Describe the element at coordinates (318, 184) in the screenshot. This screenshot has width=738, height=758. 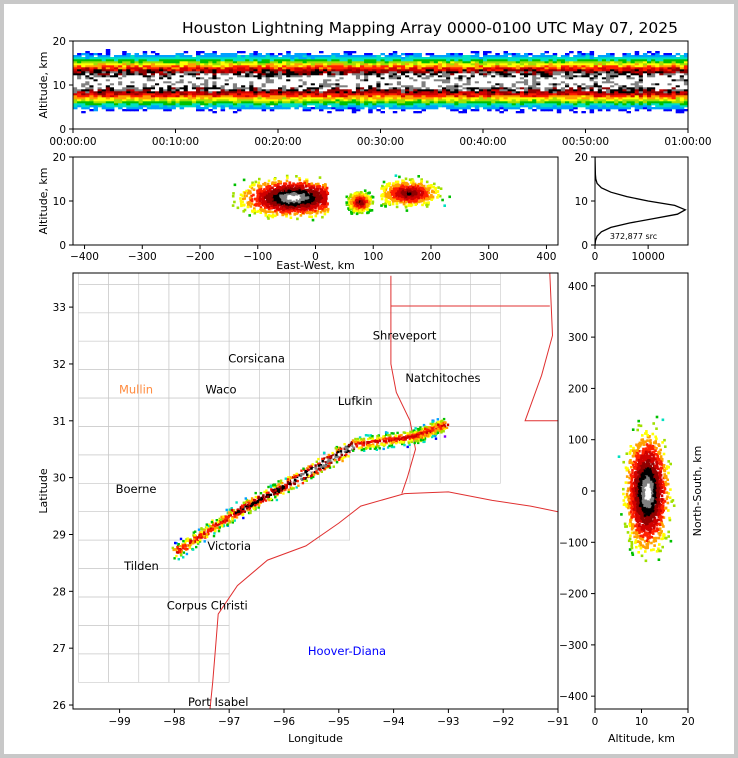
I see `ew-point` at that location.